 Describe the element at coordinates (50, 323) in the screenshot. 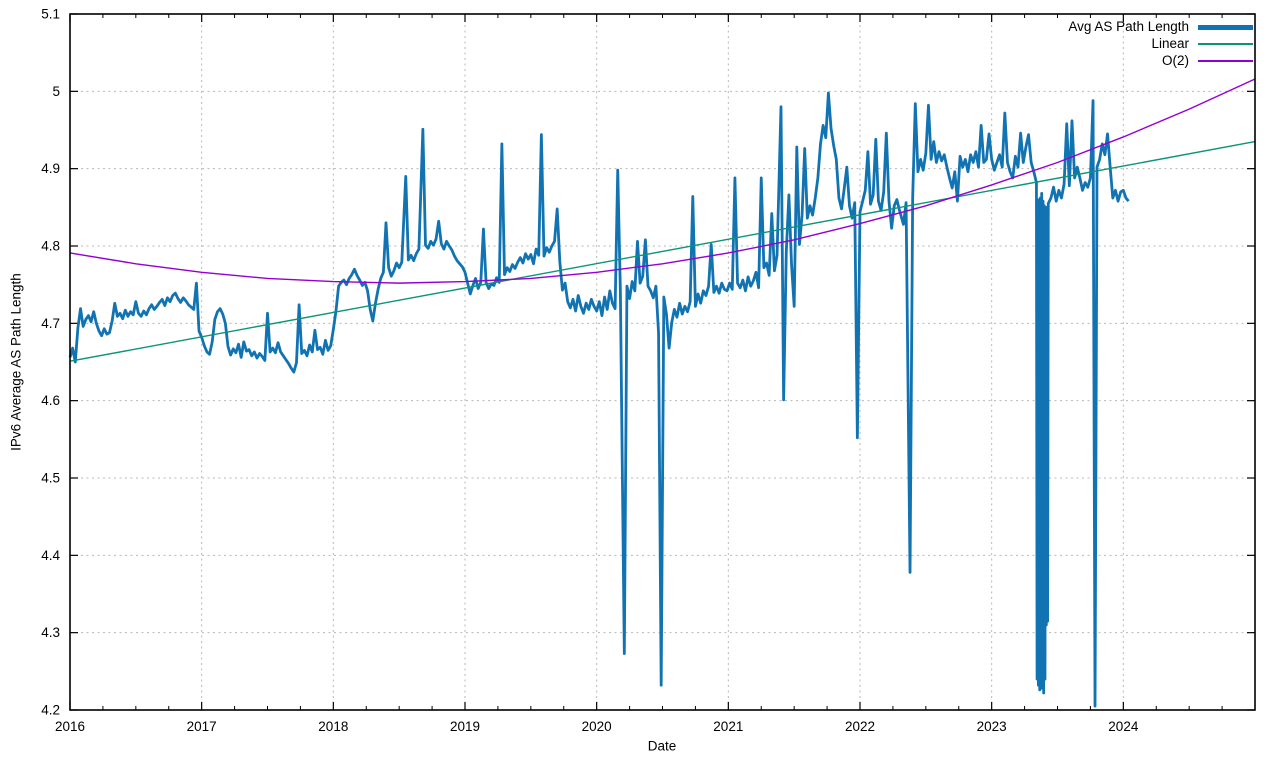

I see `y-tick-label: 4.7` at that location.